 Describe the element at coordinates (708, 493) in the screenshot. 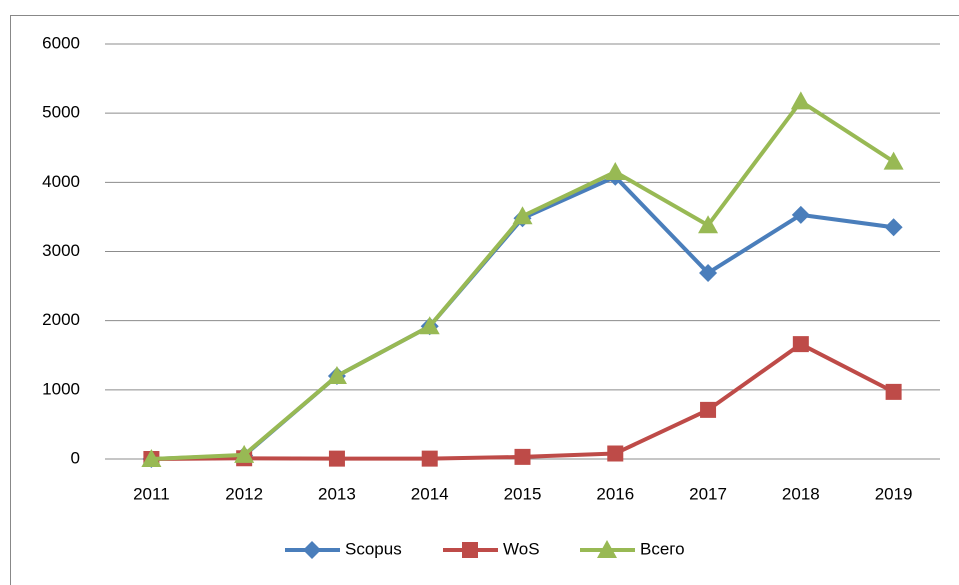

I see `x-tick-label: 2017` at that location.